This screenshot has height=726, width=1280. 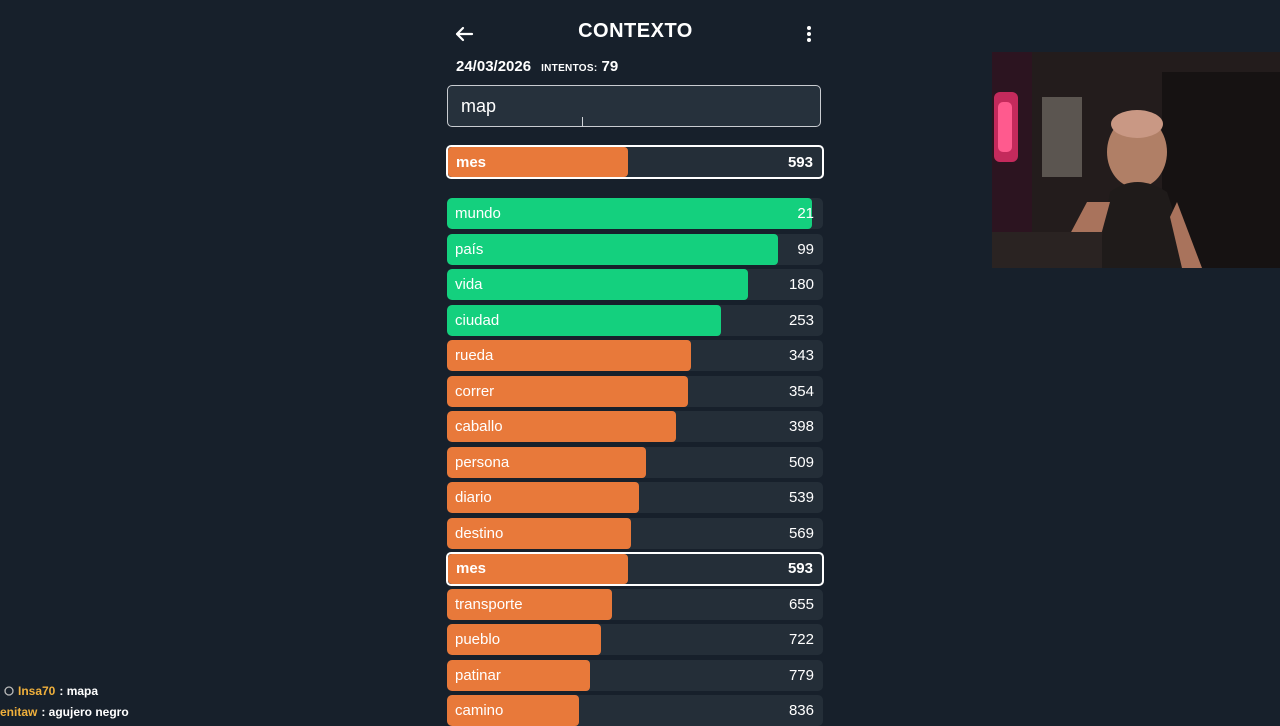 I want to click on guess-row: rueda 343, so click(x=635, y=355).